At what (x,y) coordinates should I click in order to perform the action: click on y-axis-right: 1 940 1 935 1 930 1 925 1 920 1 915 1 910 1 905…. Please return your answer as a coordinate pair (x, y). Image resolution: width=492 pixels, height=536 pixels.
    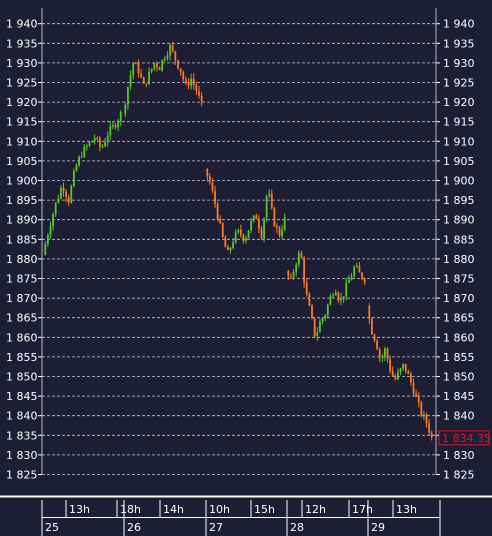
    Looking at the image, I should click on (455, 250).